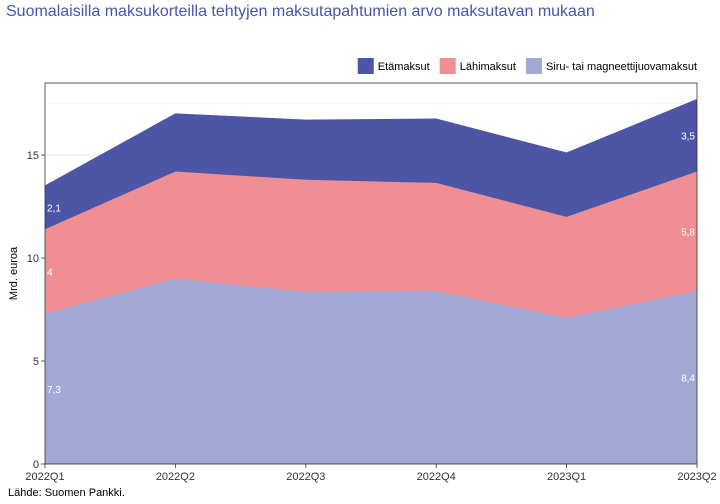 The height and width of the screenshot is (504, 720). I want to click on data-label: 2,1, so click(54, 209).